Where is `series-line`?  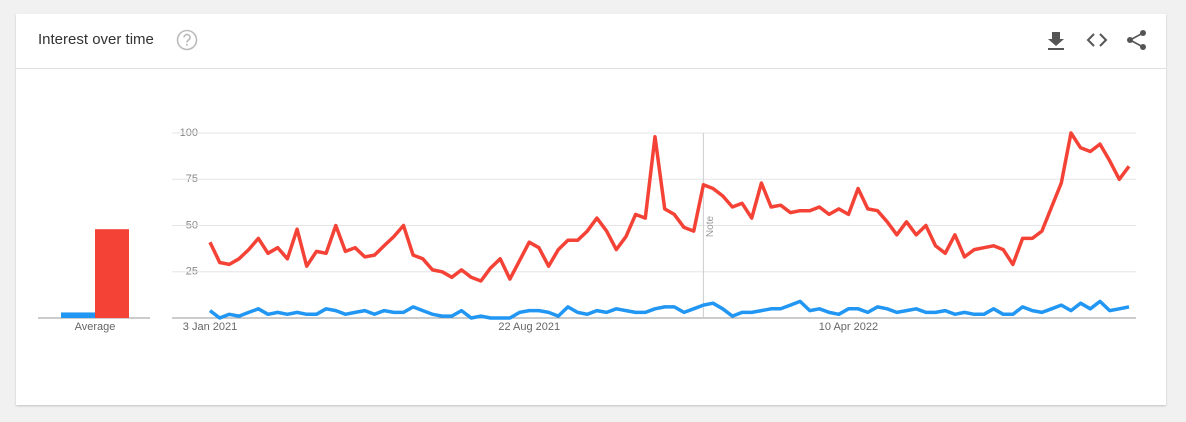
series-line is located at coordinates (669, 309).